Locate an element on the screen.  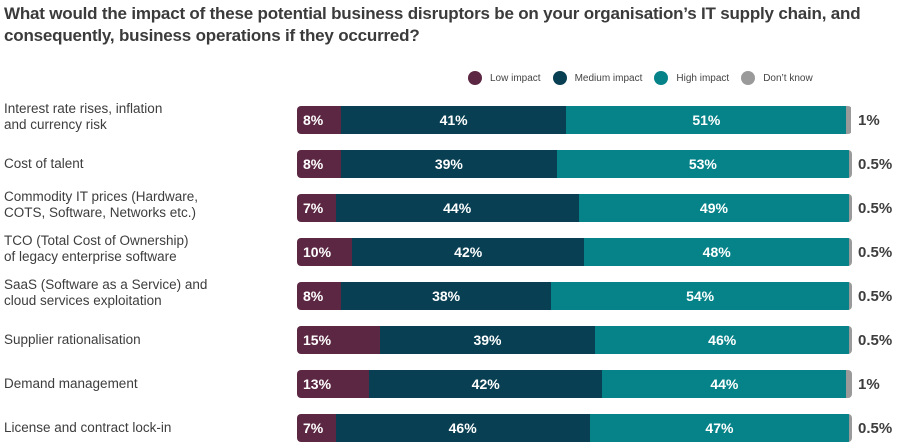
bar-segment-medium: 41% is located at coordinates (453, 120).